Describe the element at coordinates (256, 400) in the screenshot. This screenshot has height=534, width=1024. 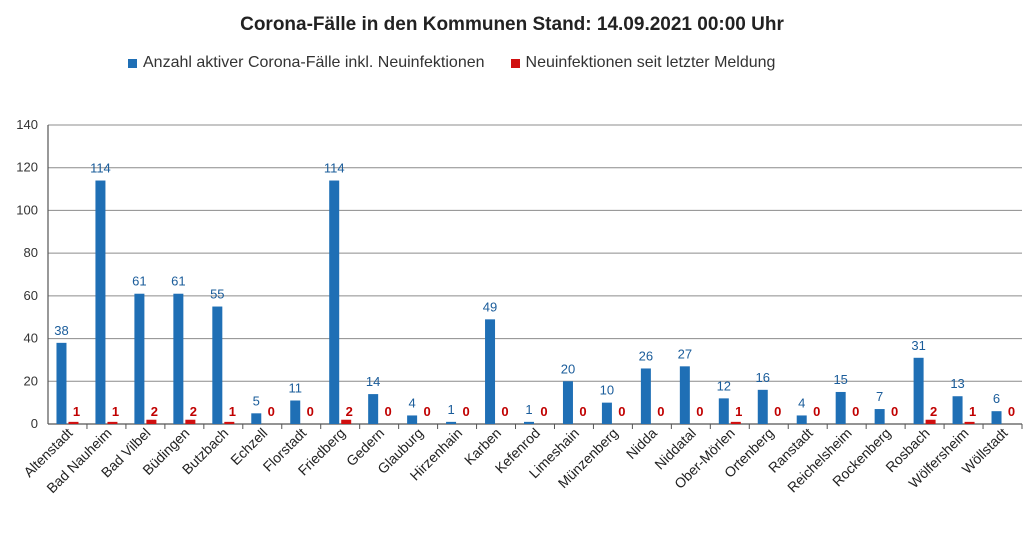
I see `data-label-active: 5` at that location.